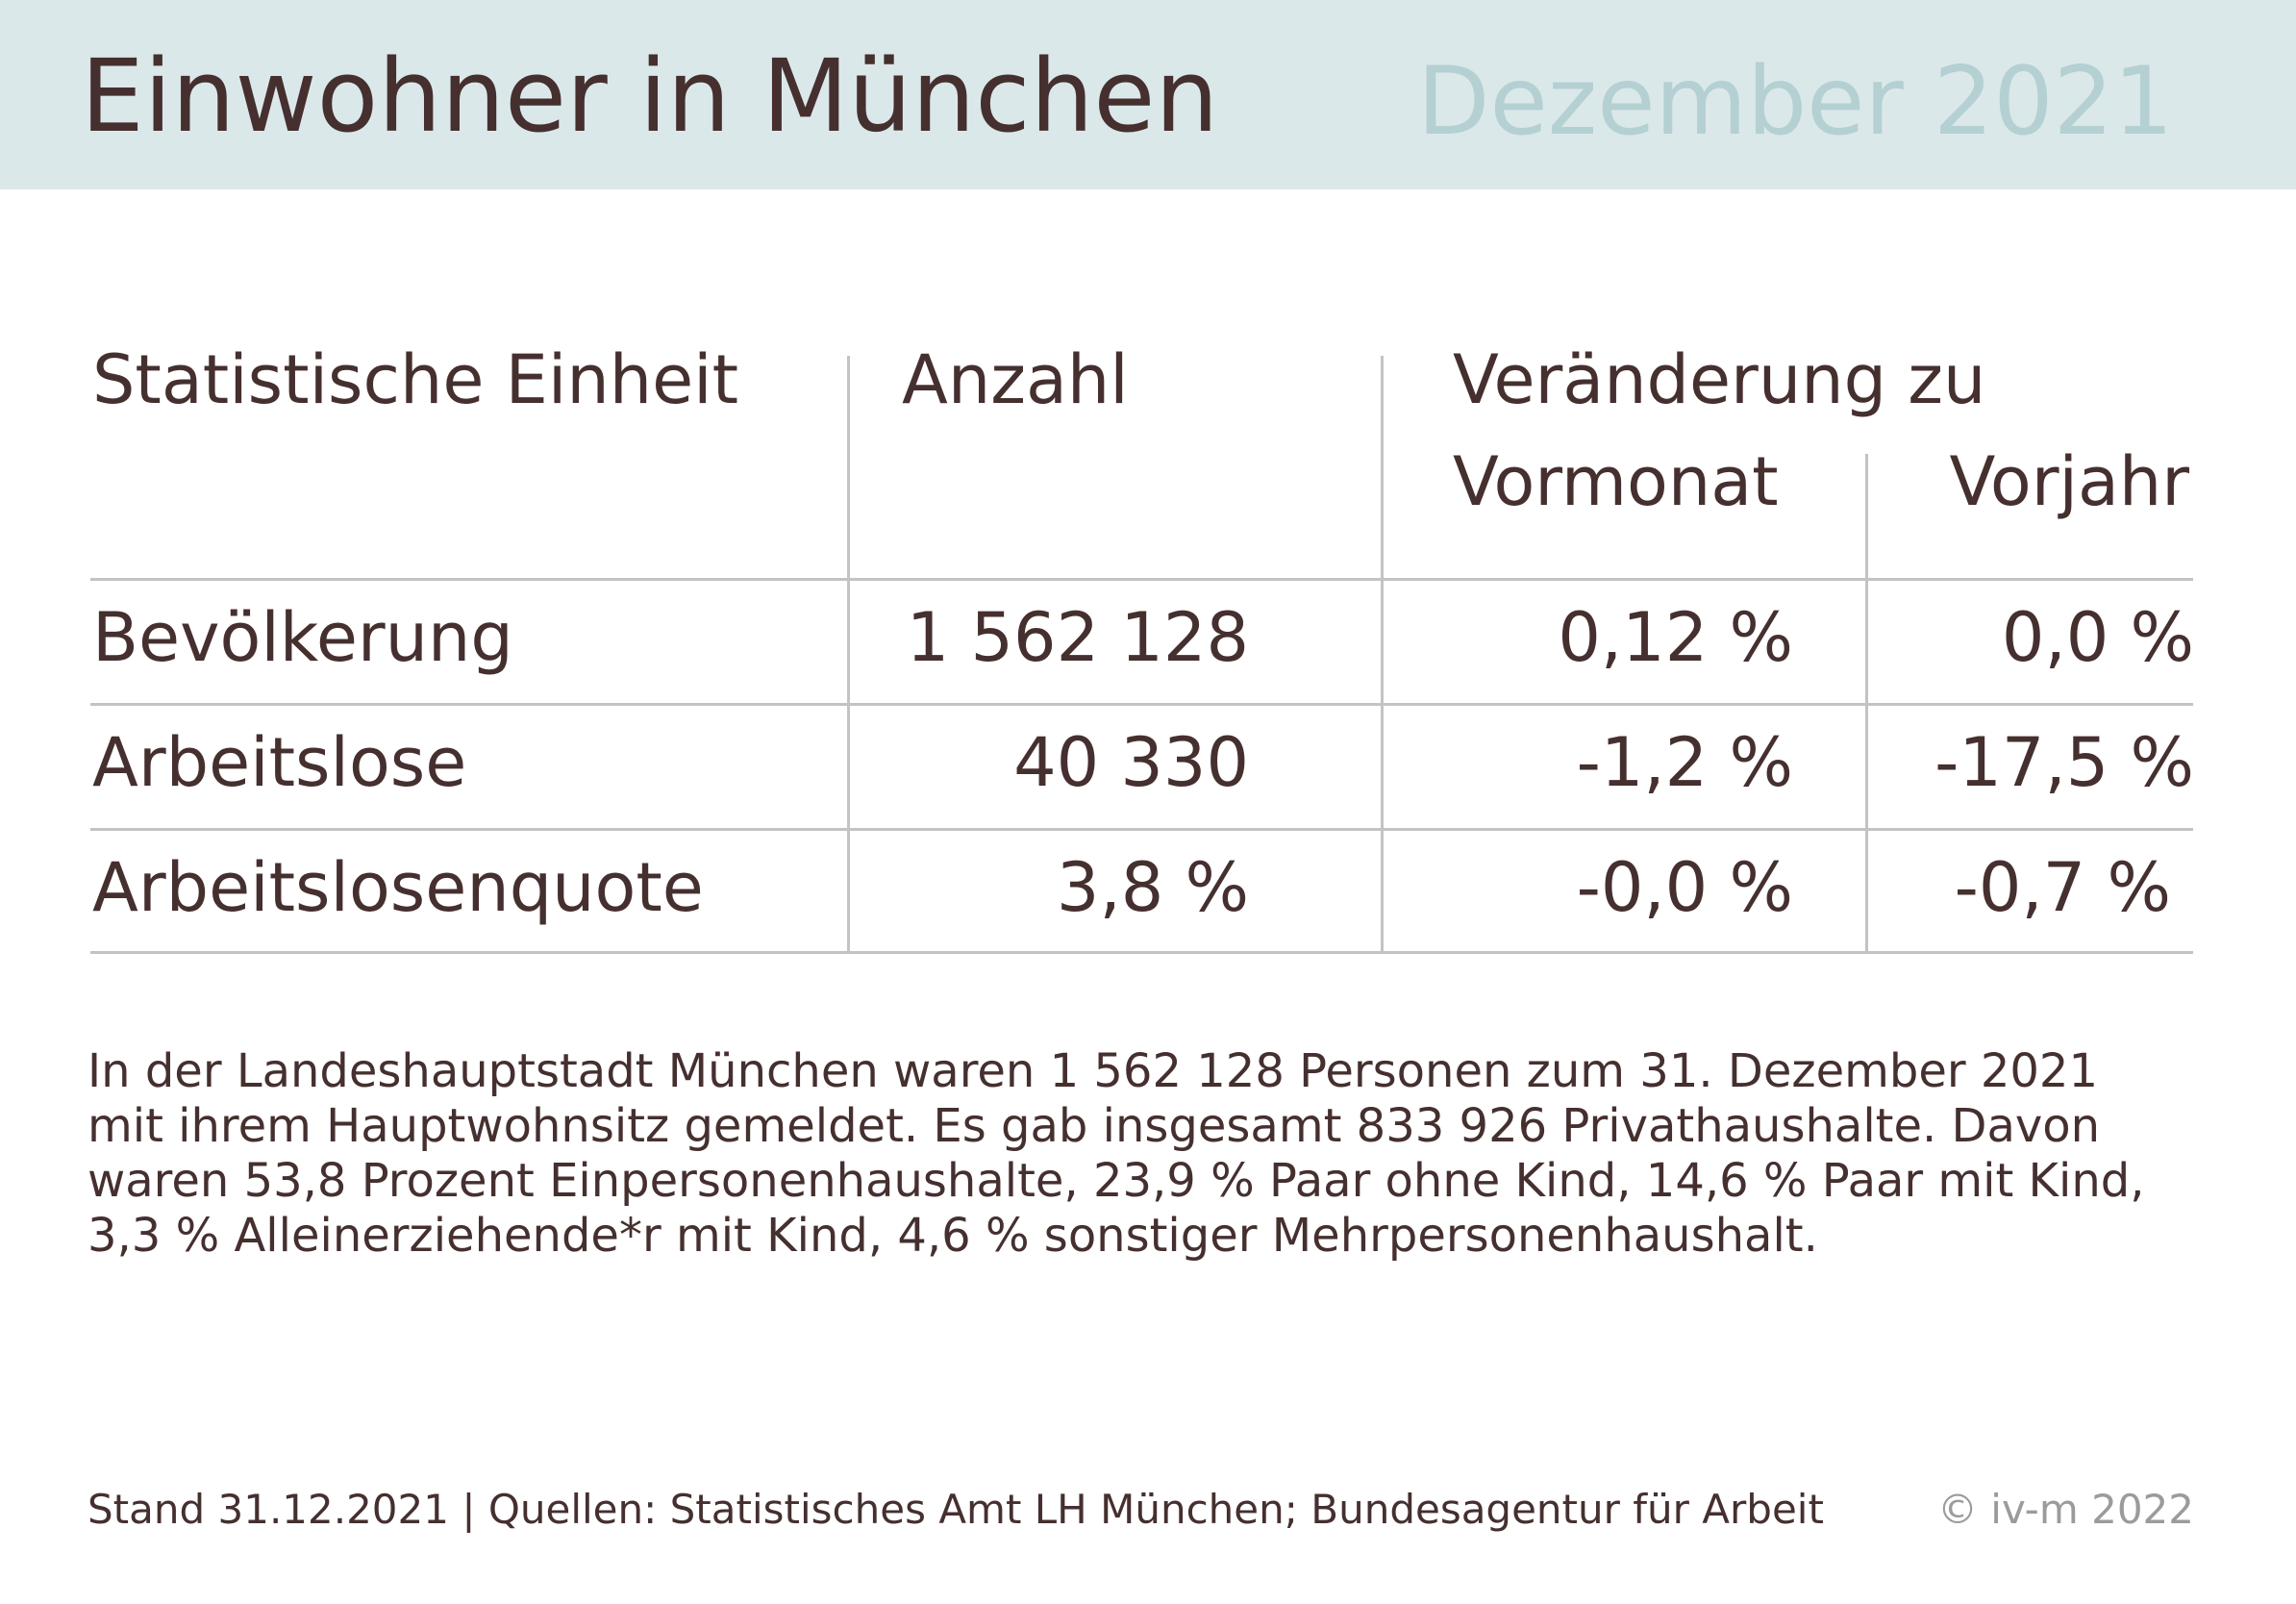 This screenshot has width=2296, height=1604. I want to click on row-count: 40 330, so click(1131, 762).